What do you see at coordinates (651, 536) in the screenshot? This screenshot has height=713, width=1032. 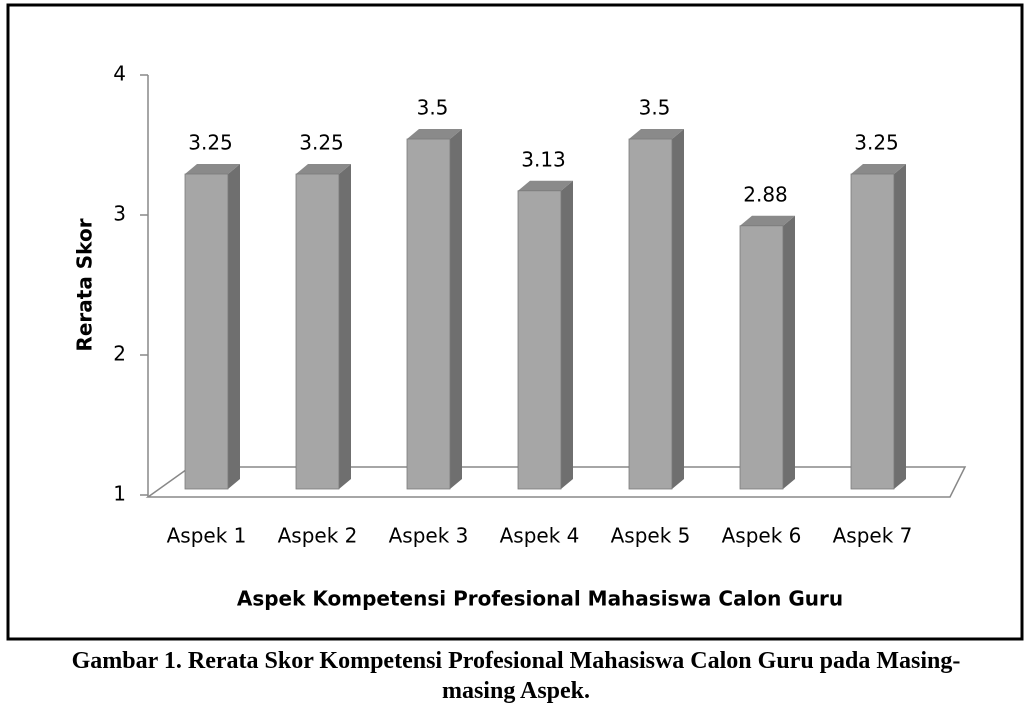 I see `x-tick-label: Aspek 5` at bounding box center [651, 536].